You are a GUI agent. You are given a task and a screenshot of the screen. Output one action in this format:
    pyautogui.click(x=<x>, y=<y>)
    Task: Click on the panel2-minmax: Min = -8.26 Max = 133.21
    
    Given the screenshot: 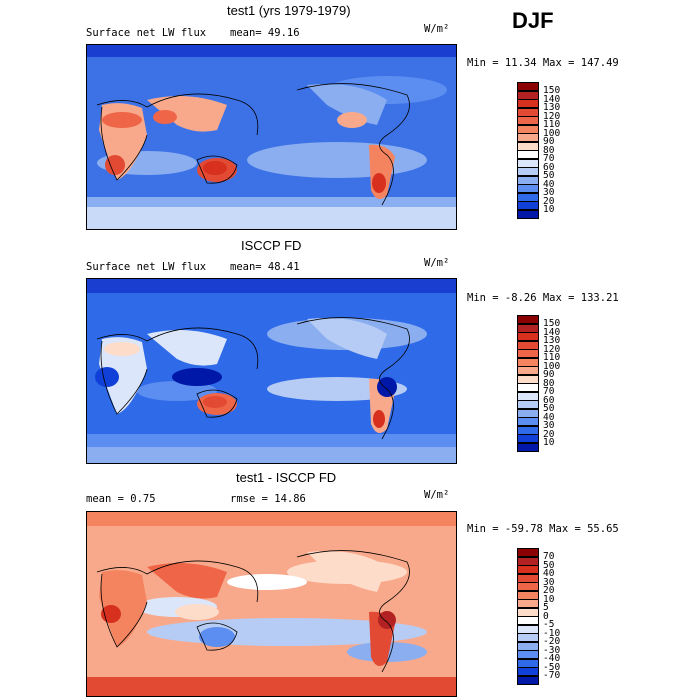 What is the action you would take?
    pyautogui.click(x=543, y=298)
    